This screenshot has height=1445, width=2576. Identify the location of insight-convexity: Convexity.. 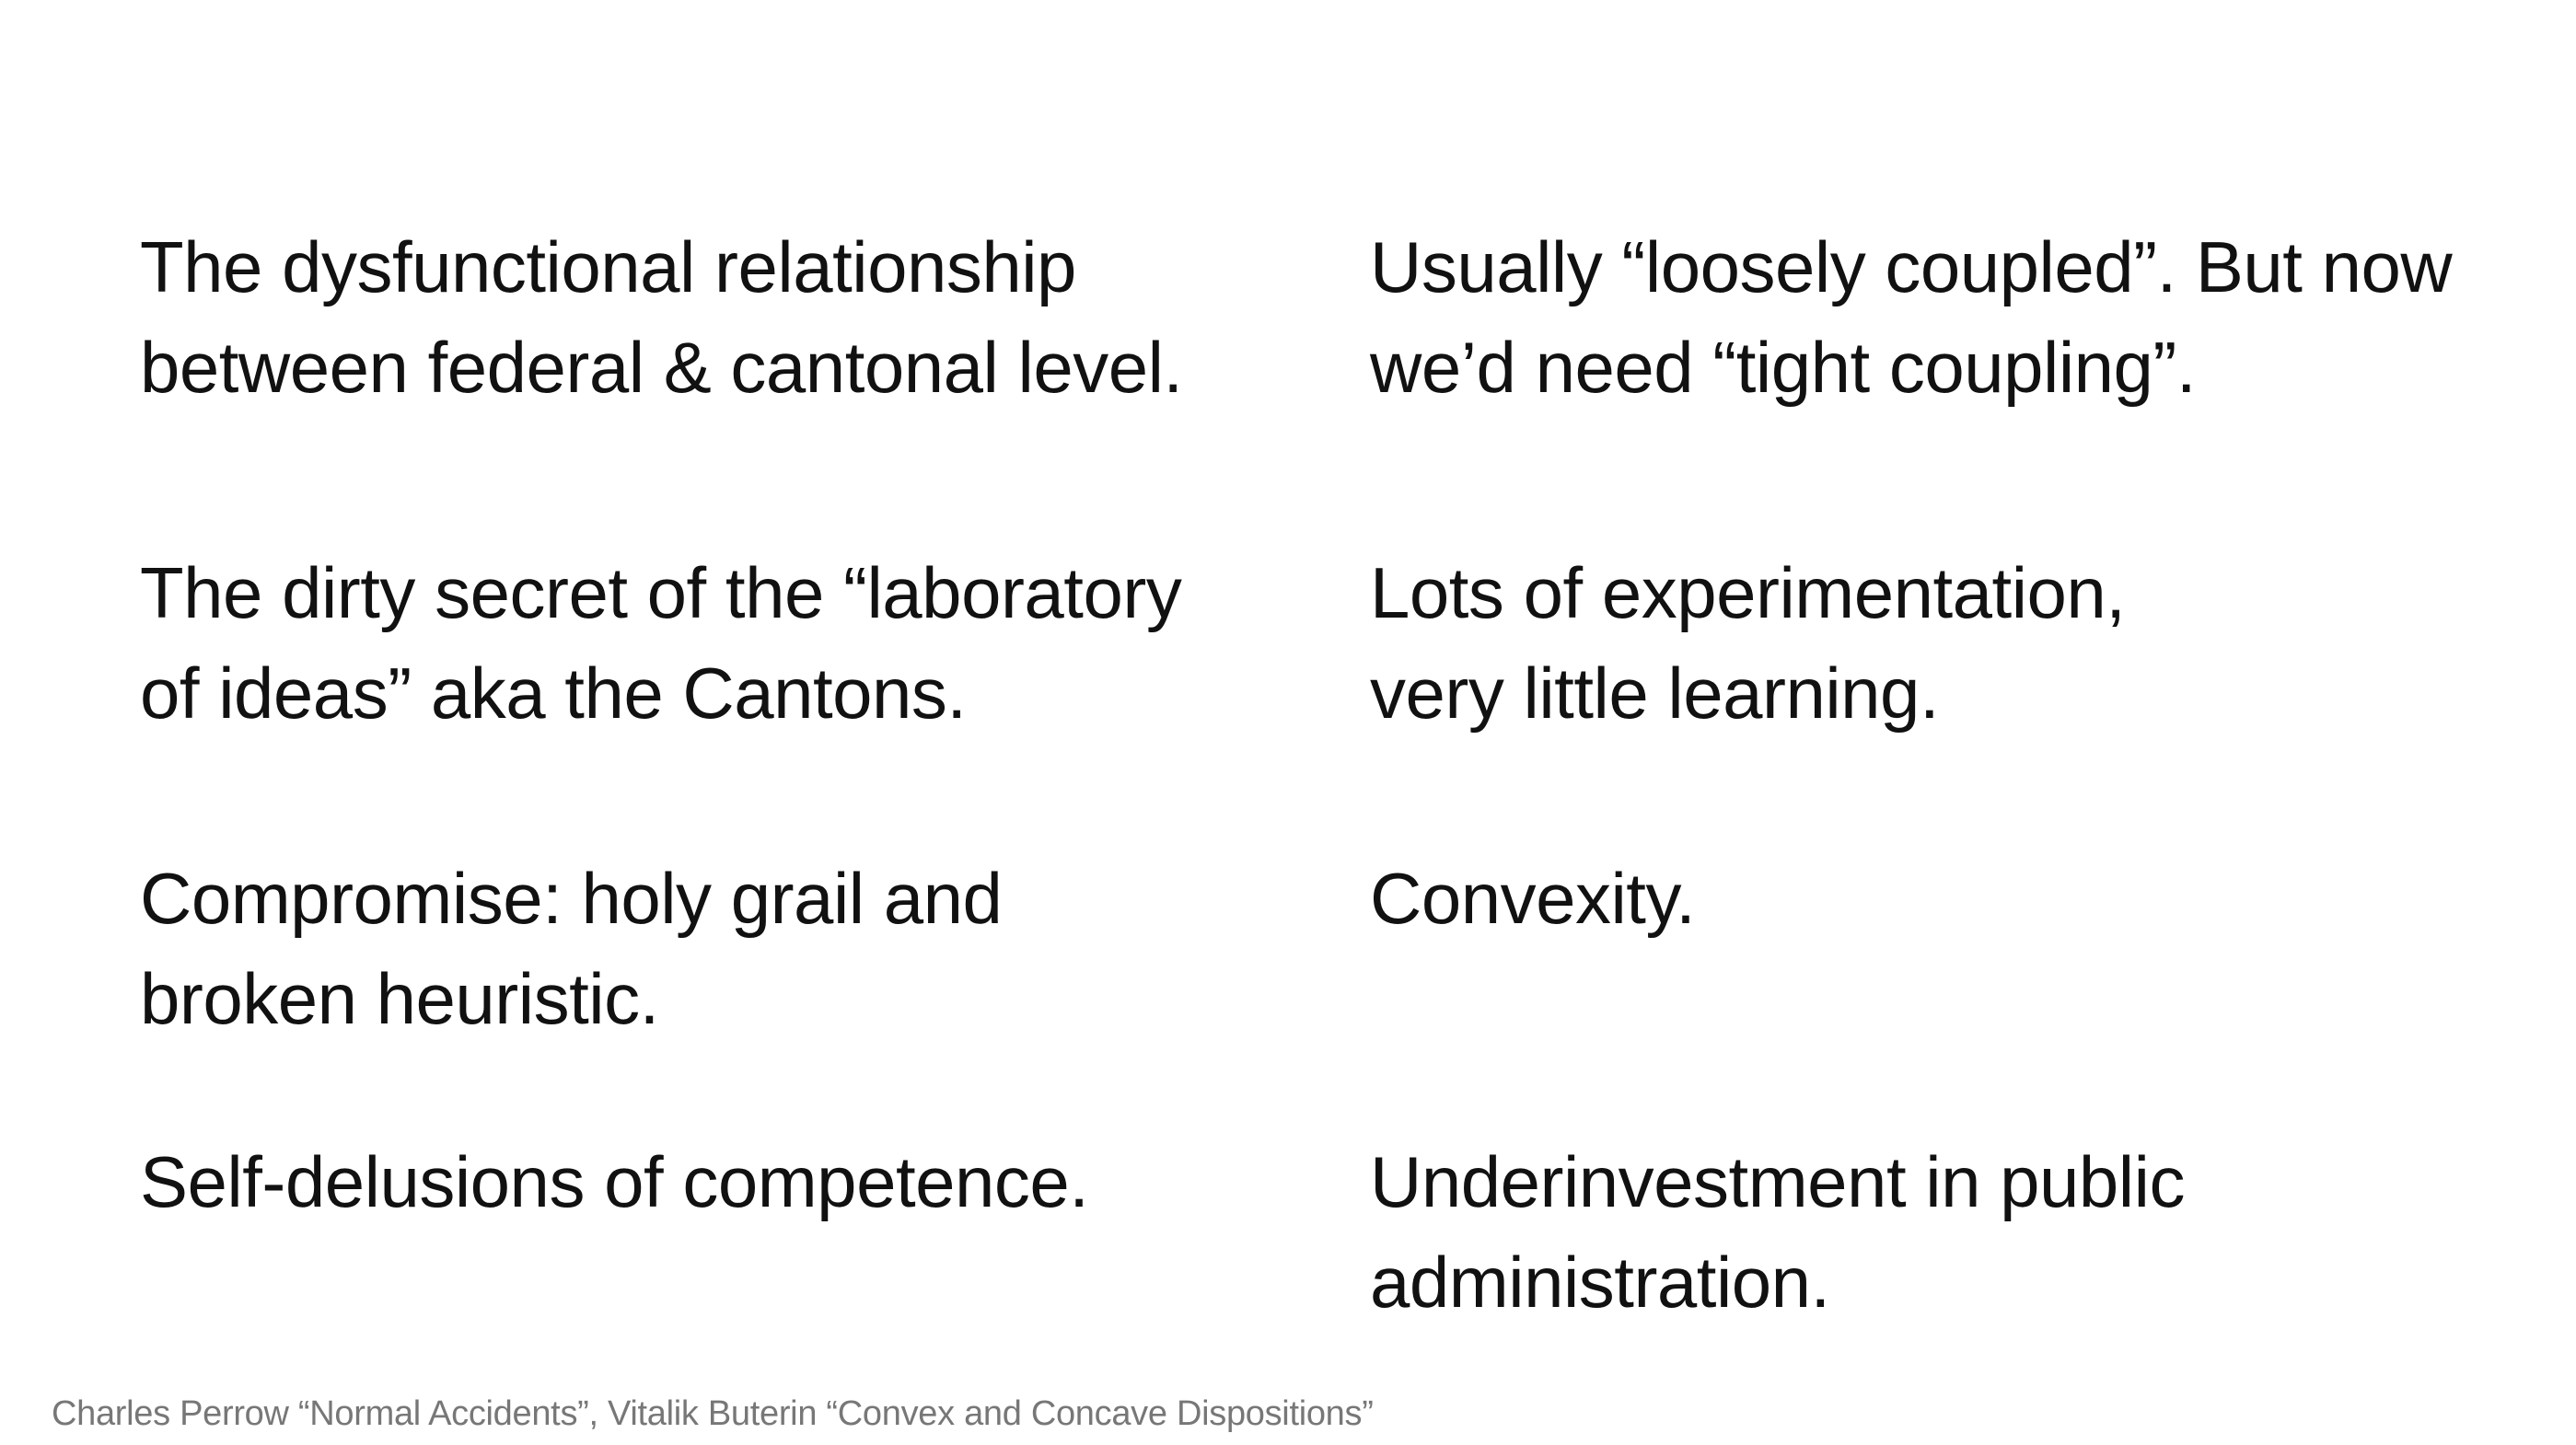
(1533, 899).